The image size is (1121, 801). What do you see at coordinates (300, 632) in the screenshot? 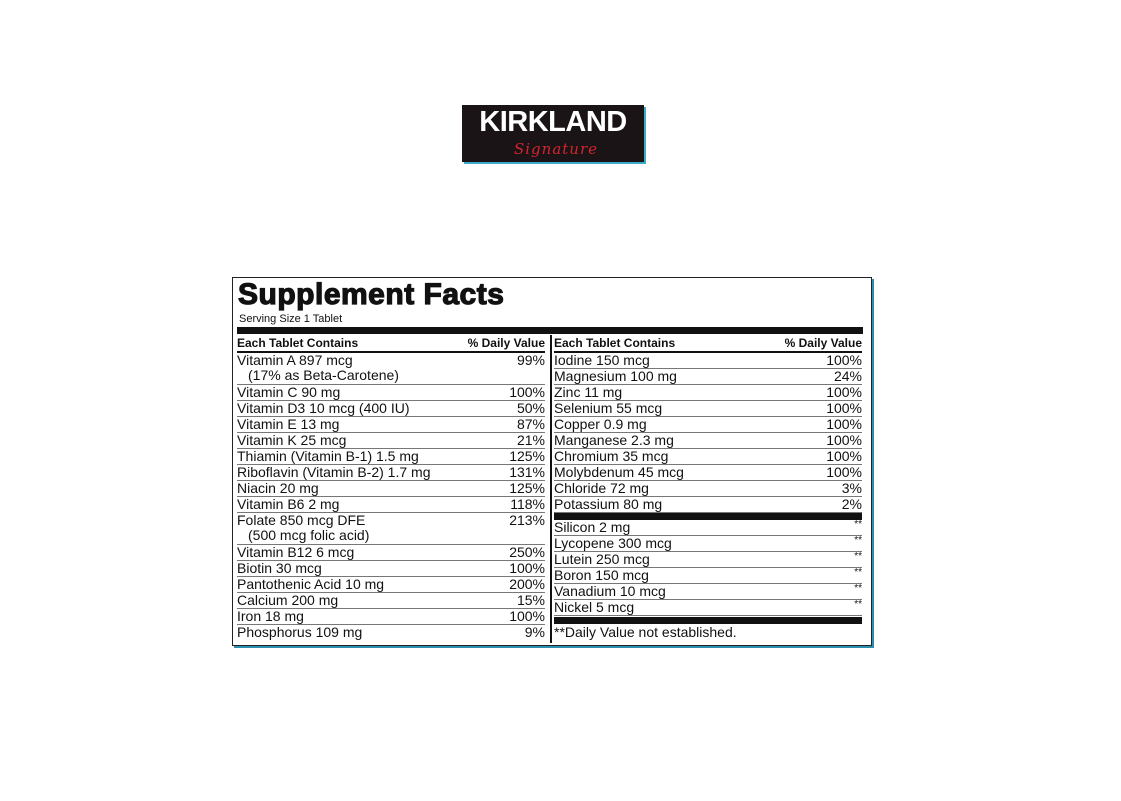
I see `nutrient-name-text: Phosphorus 109 mg` at bounding box center [300, 632].